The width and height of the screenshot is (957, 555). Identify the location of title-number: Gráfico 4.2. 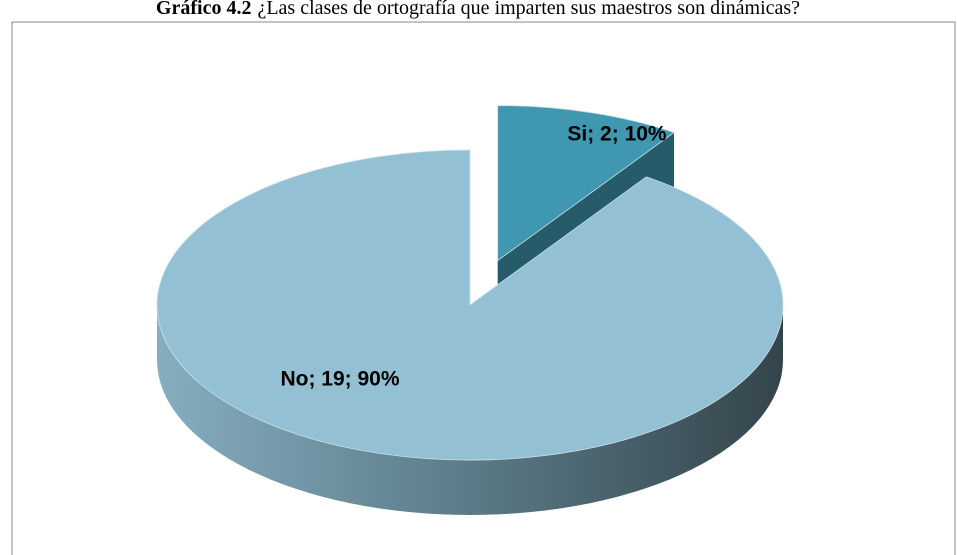
(204, 9).